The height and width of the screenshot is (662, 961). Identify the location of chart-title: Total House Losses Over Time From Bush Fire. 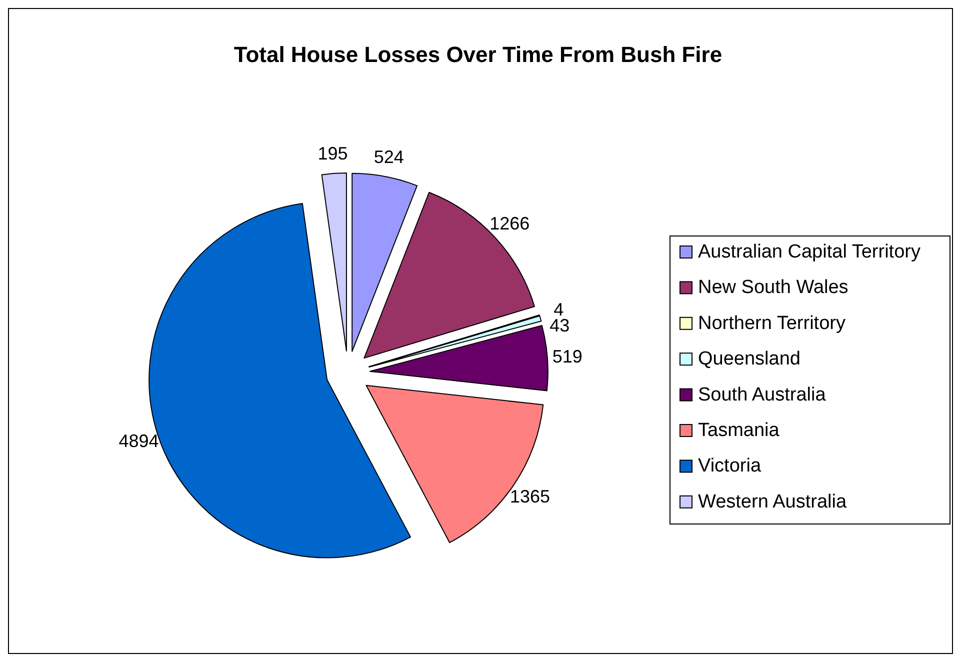
(478, 54).